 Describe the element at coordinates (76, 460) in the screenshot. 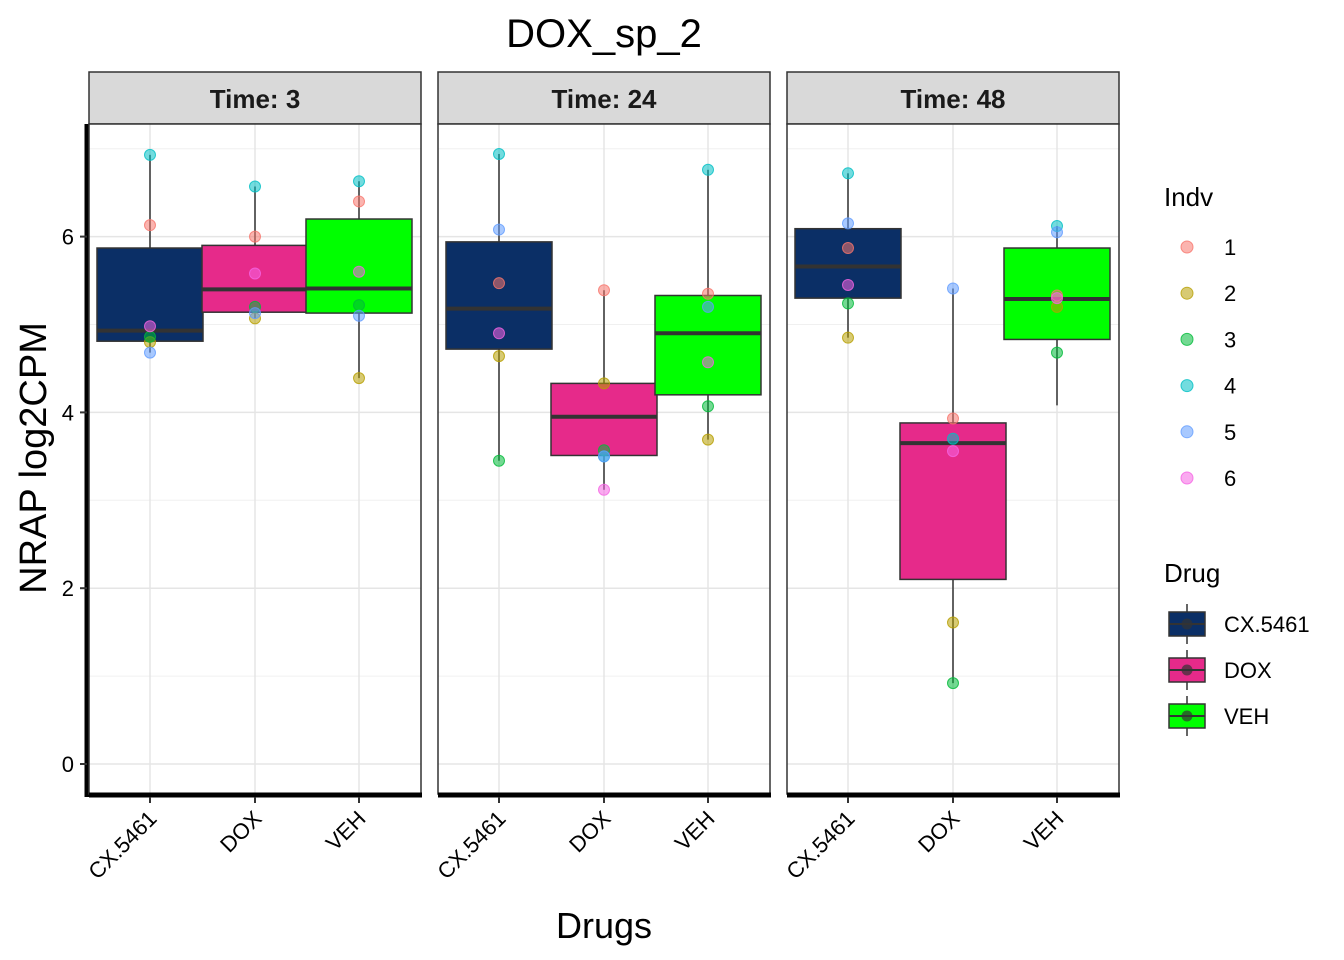

I see `y-axis: 0 2 4 6` at that location.